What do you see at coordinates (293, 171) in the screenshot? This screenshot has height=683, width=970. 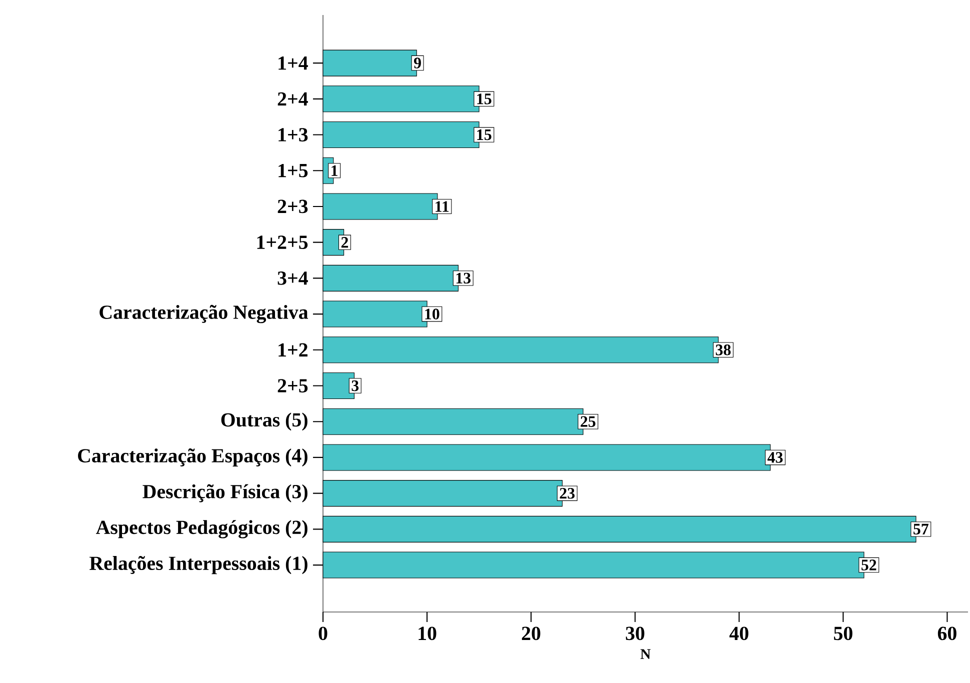 I see `y-tick-label: 1+5` at bounding box center [293, 171].